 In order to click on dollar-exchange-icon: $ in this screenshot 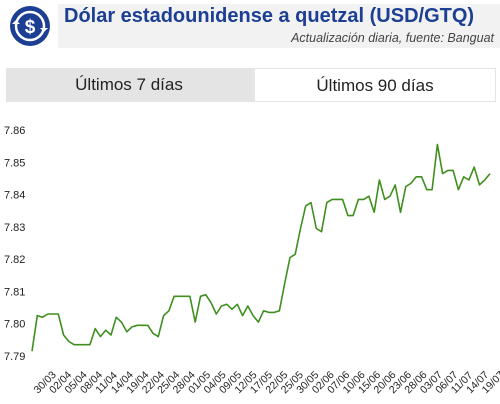, I will do `click(30, 26)`.